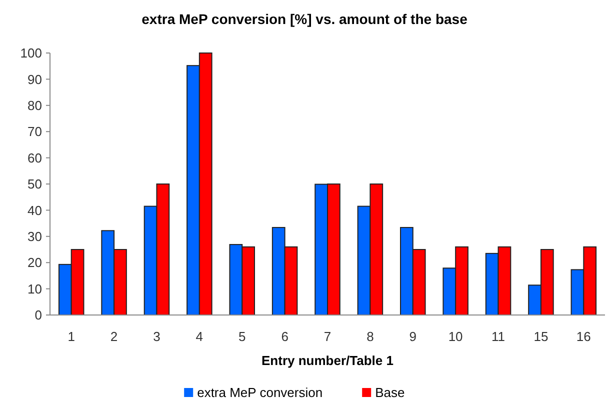 This screenshot has width=609, height=410. Describe the element at coordinates (455, 336) in the screenshot. I see `x-tick-label: 10` at that location.